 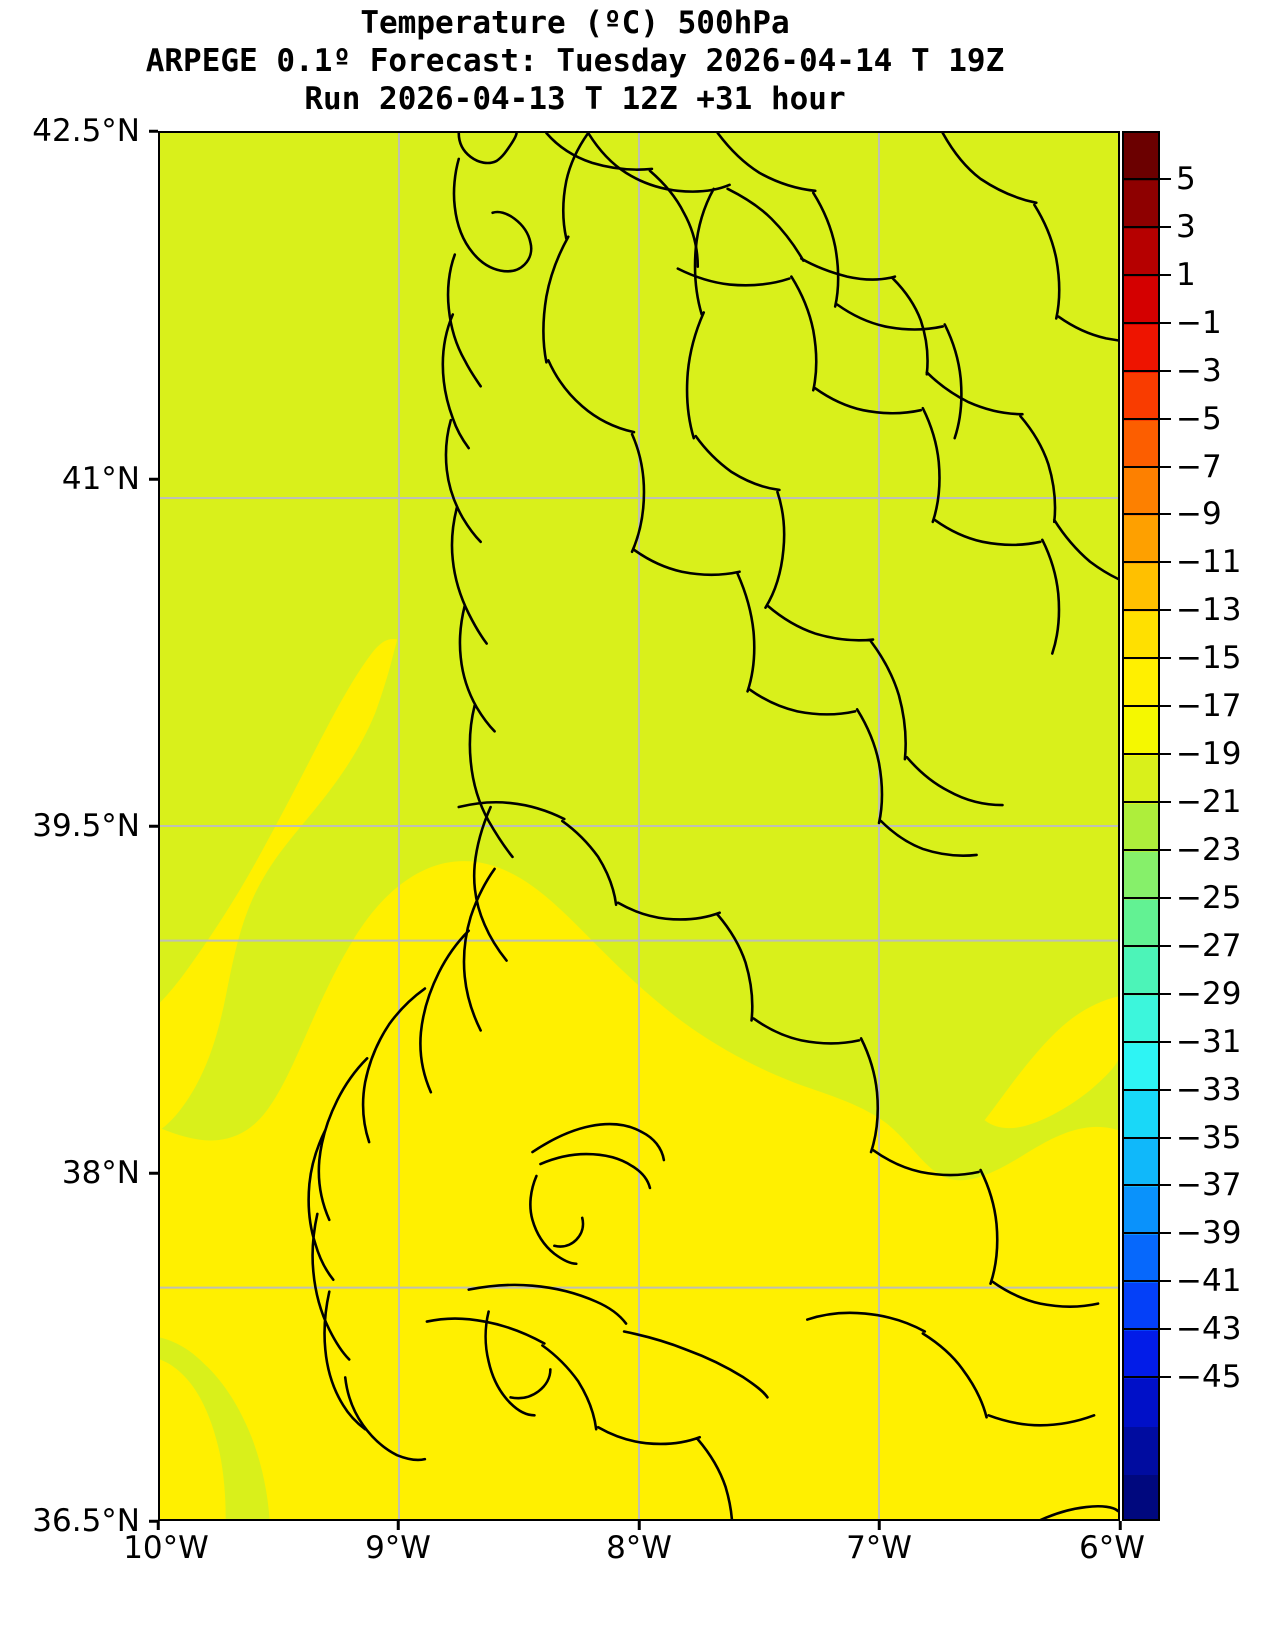 I want to click on colorbar-label-5: −5, so click(x=1199, y=418).